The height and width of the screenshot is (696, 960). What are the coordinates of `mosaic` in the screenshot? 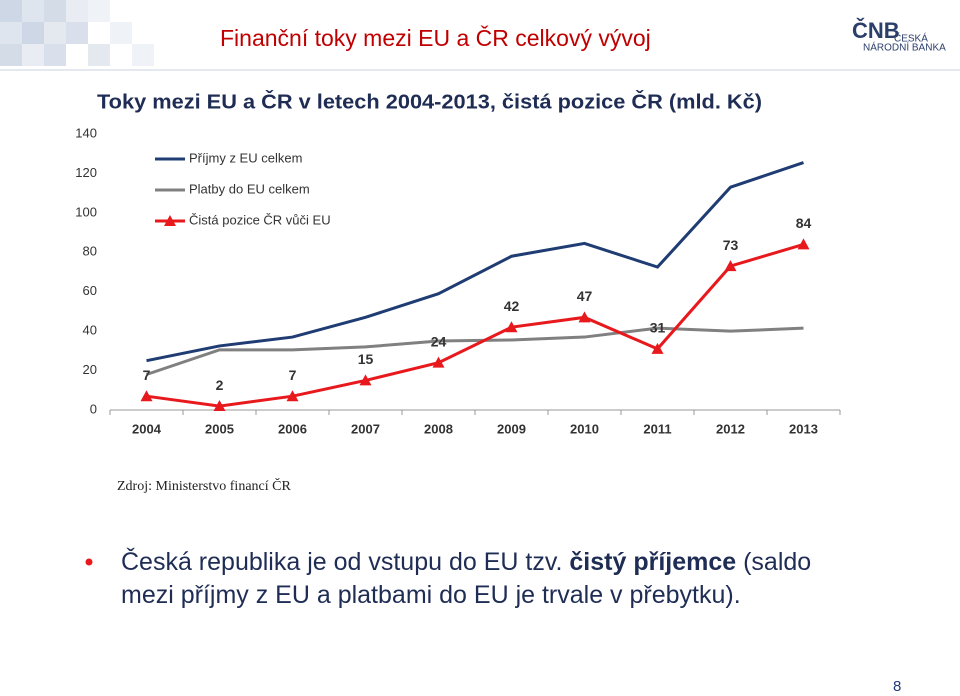 It's located at (77, 33).